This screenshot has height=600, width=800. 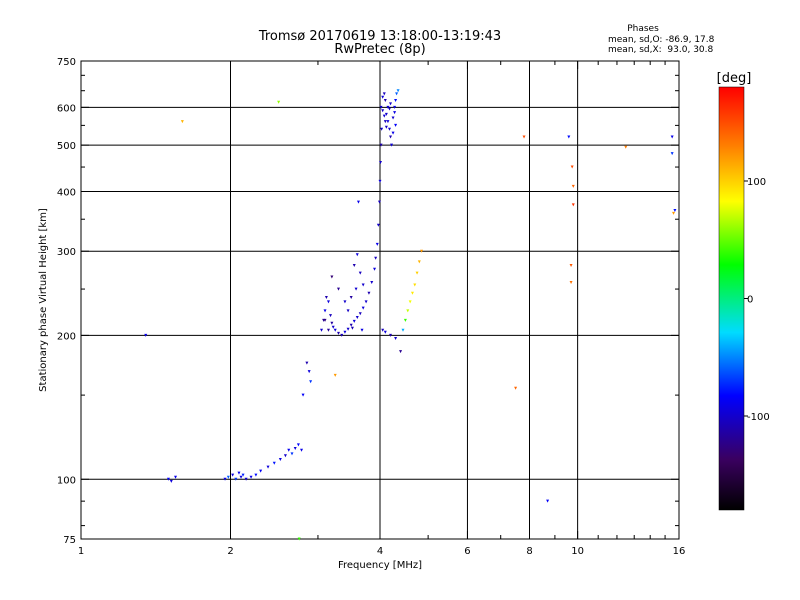 I want to click on y-tick-label: 100, so click(x=66, y=480).